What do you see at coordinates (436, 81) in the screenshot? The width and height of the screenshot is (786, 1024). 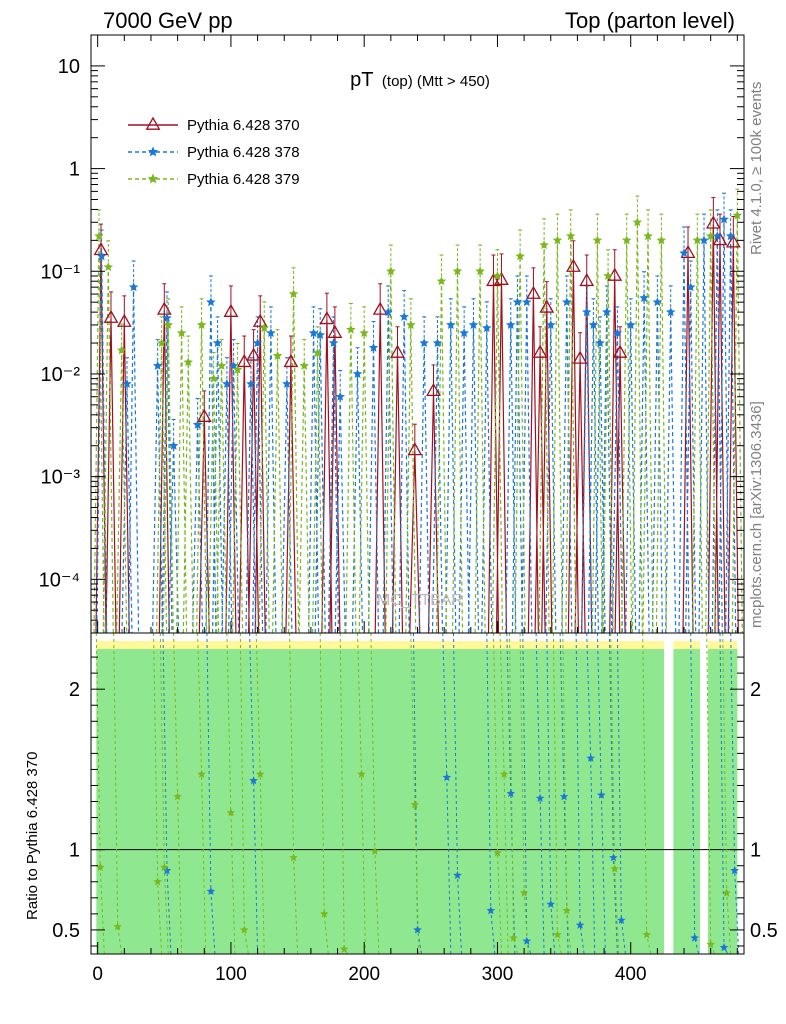 I see `chart-title-sub: (top) (Mtt > 450)` at bounding box center [436, 81].